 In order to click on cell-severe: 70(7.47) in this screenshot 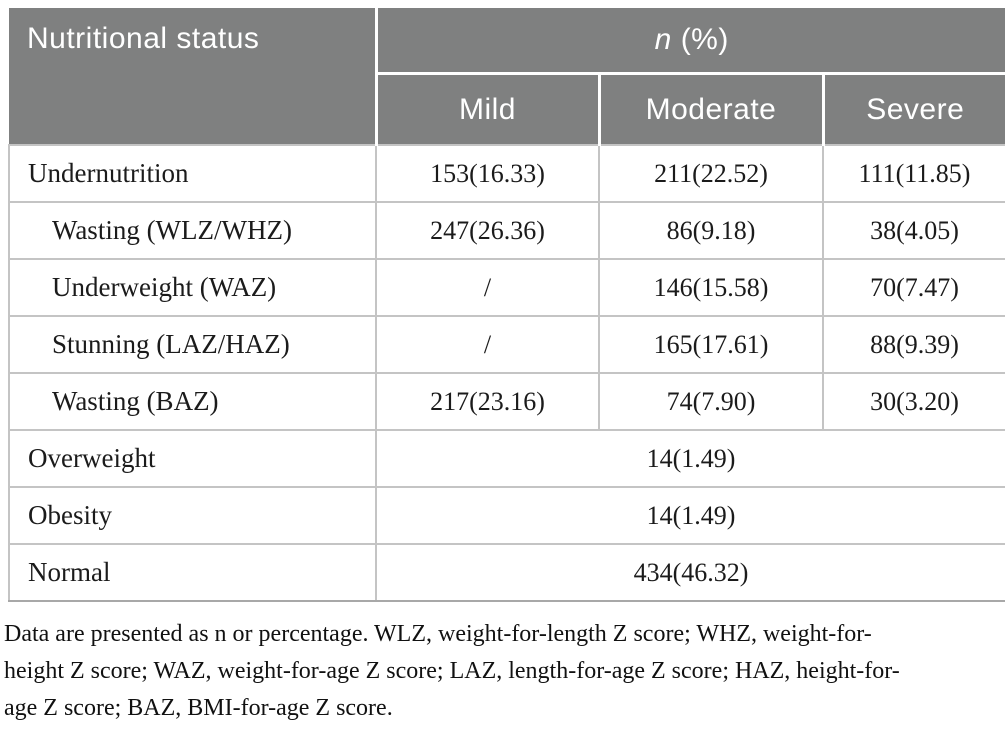, I will do `click(913, 287)`.